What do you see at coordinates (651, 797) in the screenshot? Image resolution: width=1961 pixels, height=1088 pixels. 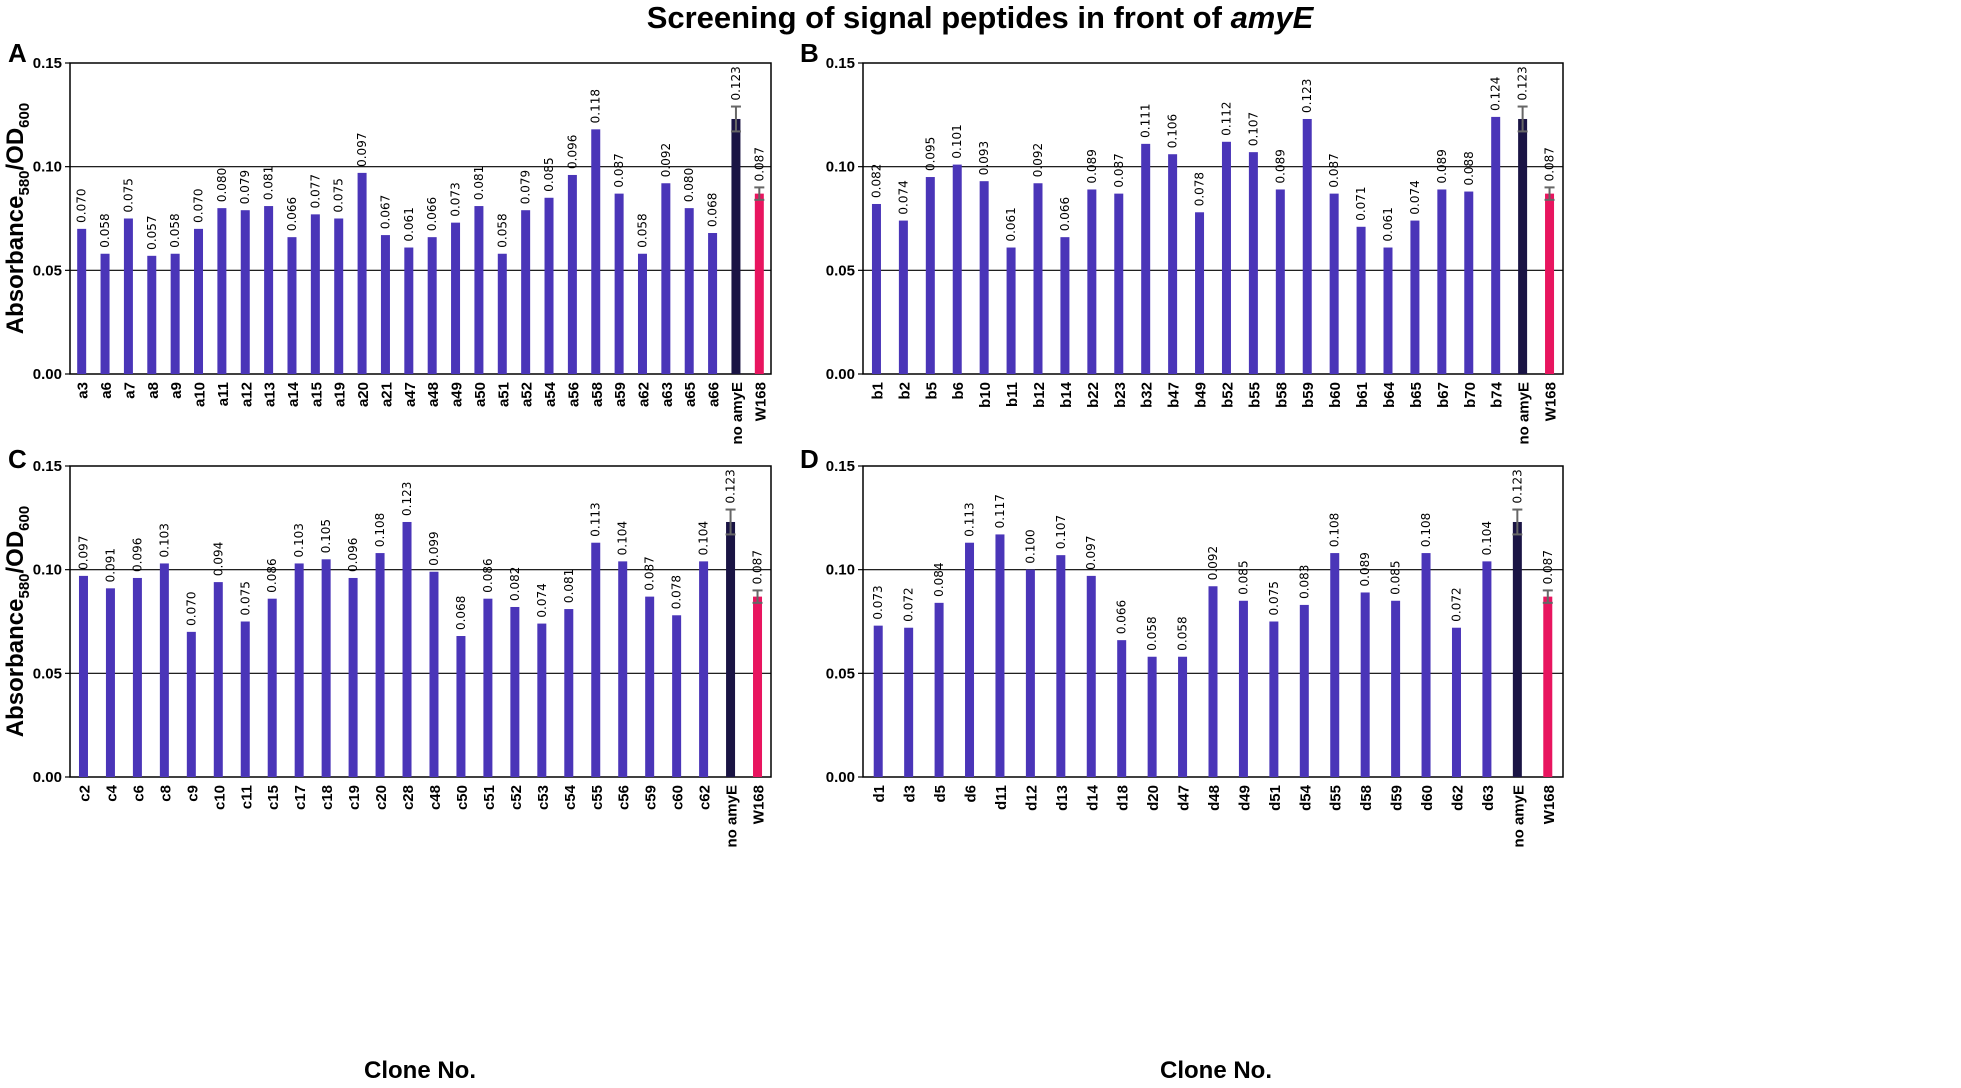 I see `category-label: c59` at bounding box center [651, 797].